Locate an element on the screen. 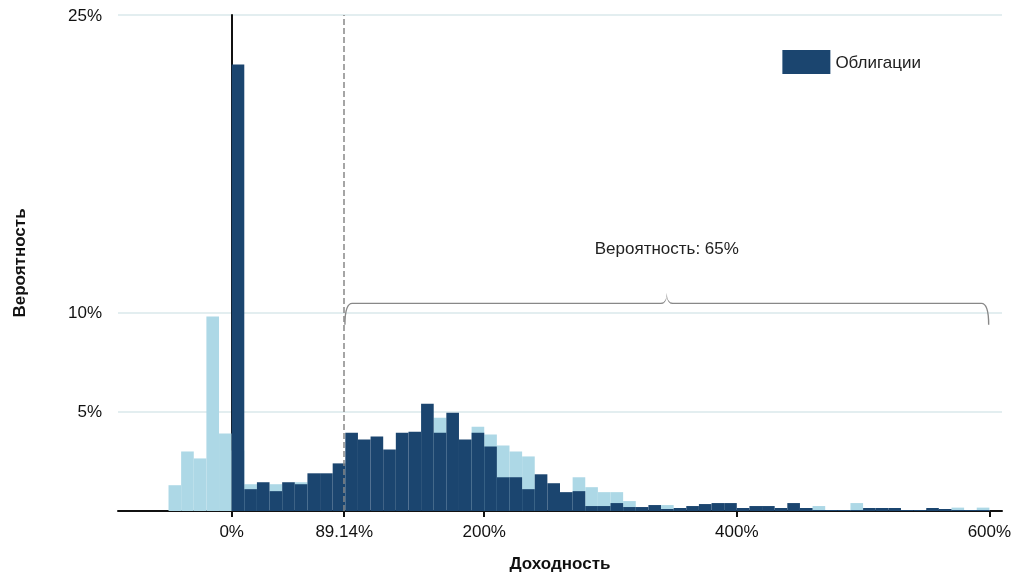  y-tick-label: 25% is located at coordinates (84, 15).